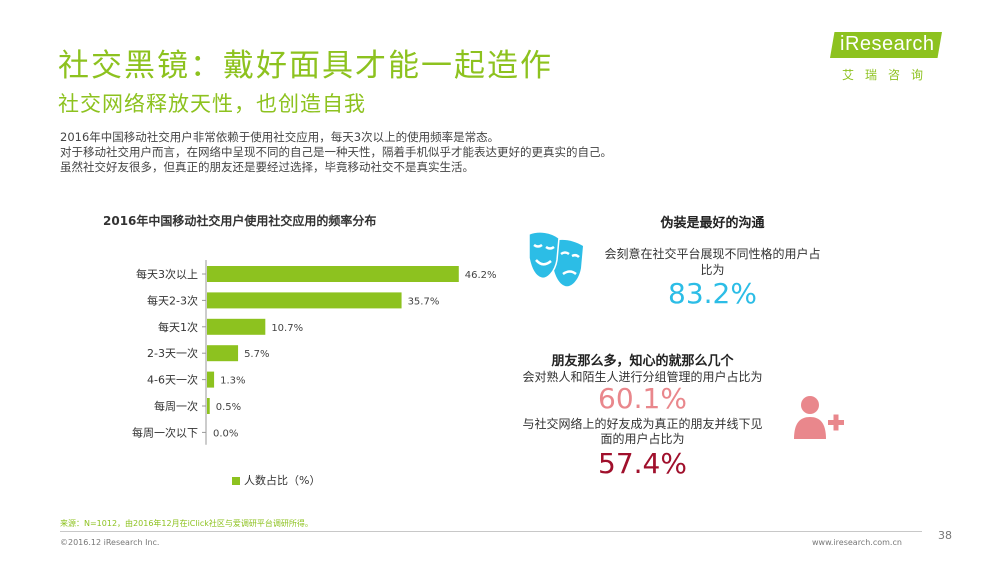  What do you see at coordinates (256, 354) in the screenshot?
I see `bar-value-label: 5.7%` at bounding box center [256, 354].